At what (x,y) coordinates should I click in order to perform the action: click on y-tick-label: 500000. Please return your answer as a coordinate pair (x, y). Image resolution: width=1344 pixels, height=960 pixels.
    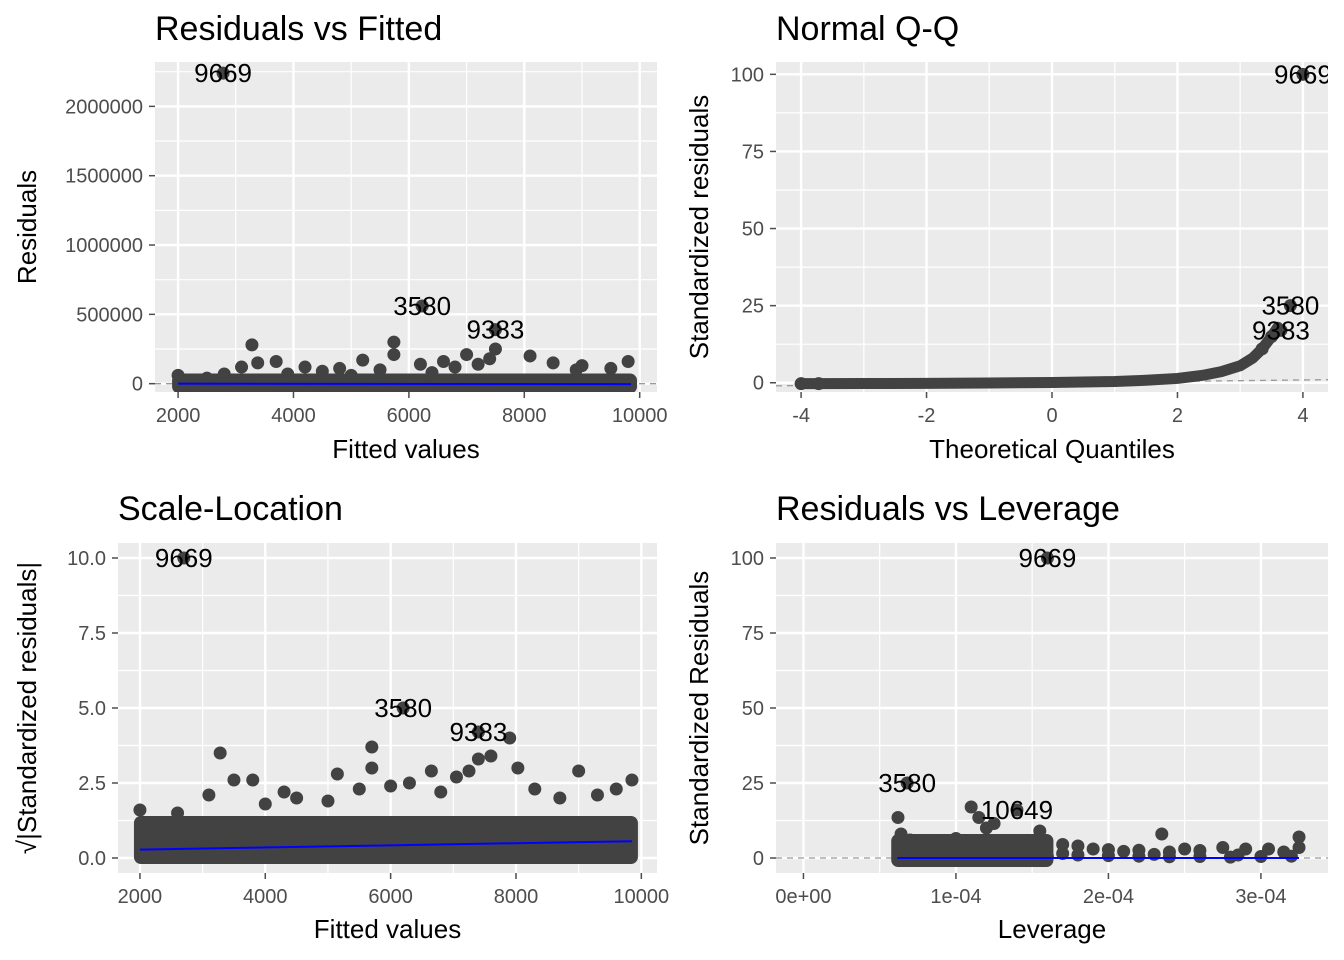
    Looking at the image, I should click on (109, 315).